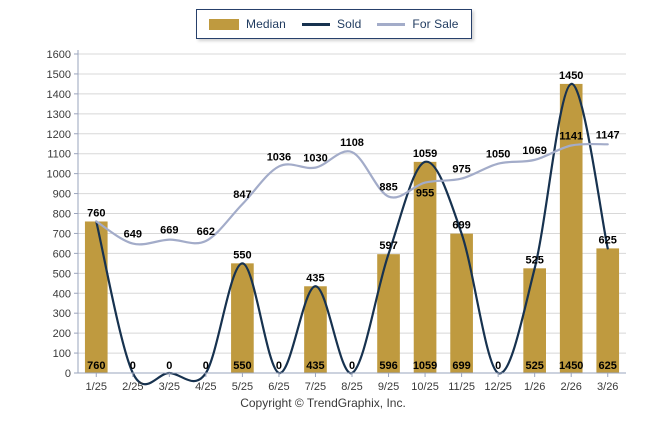 The image size is (646, 434). Describe the element at coordinates (62, 294) in the screenshot. I see `y-axis-tick-label: 400` at that location.